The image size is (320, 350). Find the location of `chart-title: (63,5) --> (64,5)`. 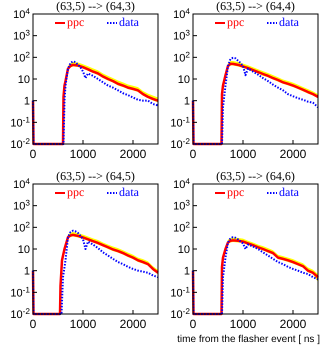

chart-title: (63,5) --> (64,5) is located at coordinates (95, 176).